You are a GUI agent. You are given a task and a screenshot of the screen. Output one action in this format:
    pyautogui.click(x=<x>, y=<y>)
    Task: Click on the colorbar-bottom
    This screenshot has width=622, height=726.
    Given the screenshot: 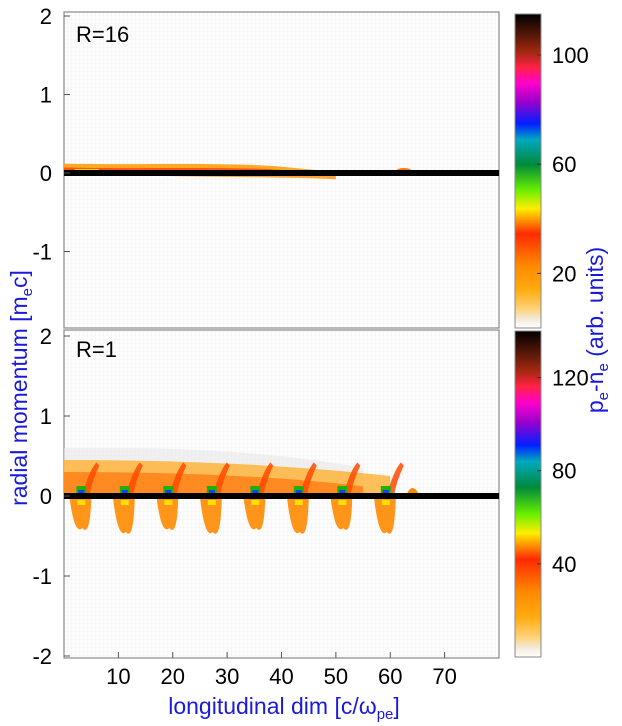 What is the action you would take?
    pyautogui.click(x=528, y=494)
    